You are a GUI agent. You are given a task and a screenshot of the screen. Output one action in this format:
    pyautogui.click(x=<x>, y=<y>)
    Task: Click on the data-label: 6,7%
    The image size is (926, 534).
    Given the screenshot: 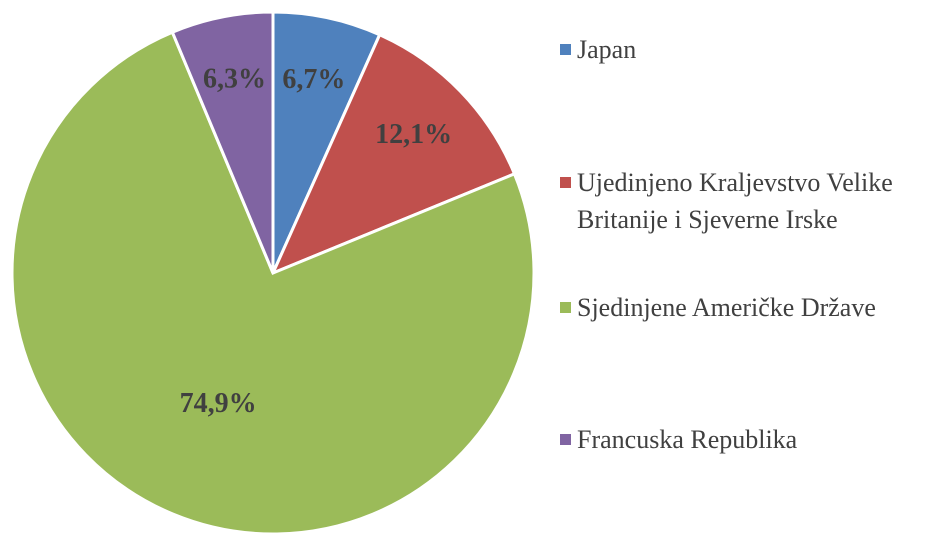 What is the action you would take?
    pyautogui.click(x=313, y=79)
    